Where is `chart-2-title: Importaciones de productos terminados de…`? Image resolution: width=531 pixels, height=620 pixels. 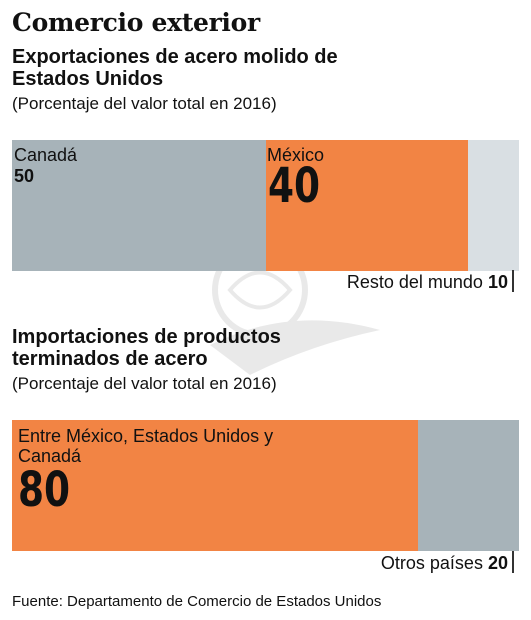
chart-2-title: Importaciones de productos terminados de… is located at coordinates (146, 348).